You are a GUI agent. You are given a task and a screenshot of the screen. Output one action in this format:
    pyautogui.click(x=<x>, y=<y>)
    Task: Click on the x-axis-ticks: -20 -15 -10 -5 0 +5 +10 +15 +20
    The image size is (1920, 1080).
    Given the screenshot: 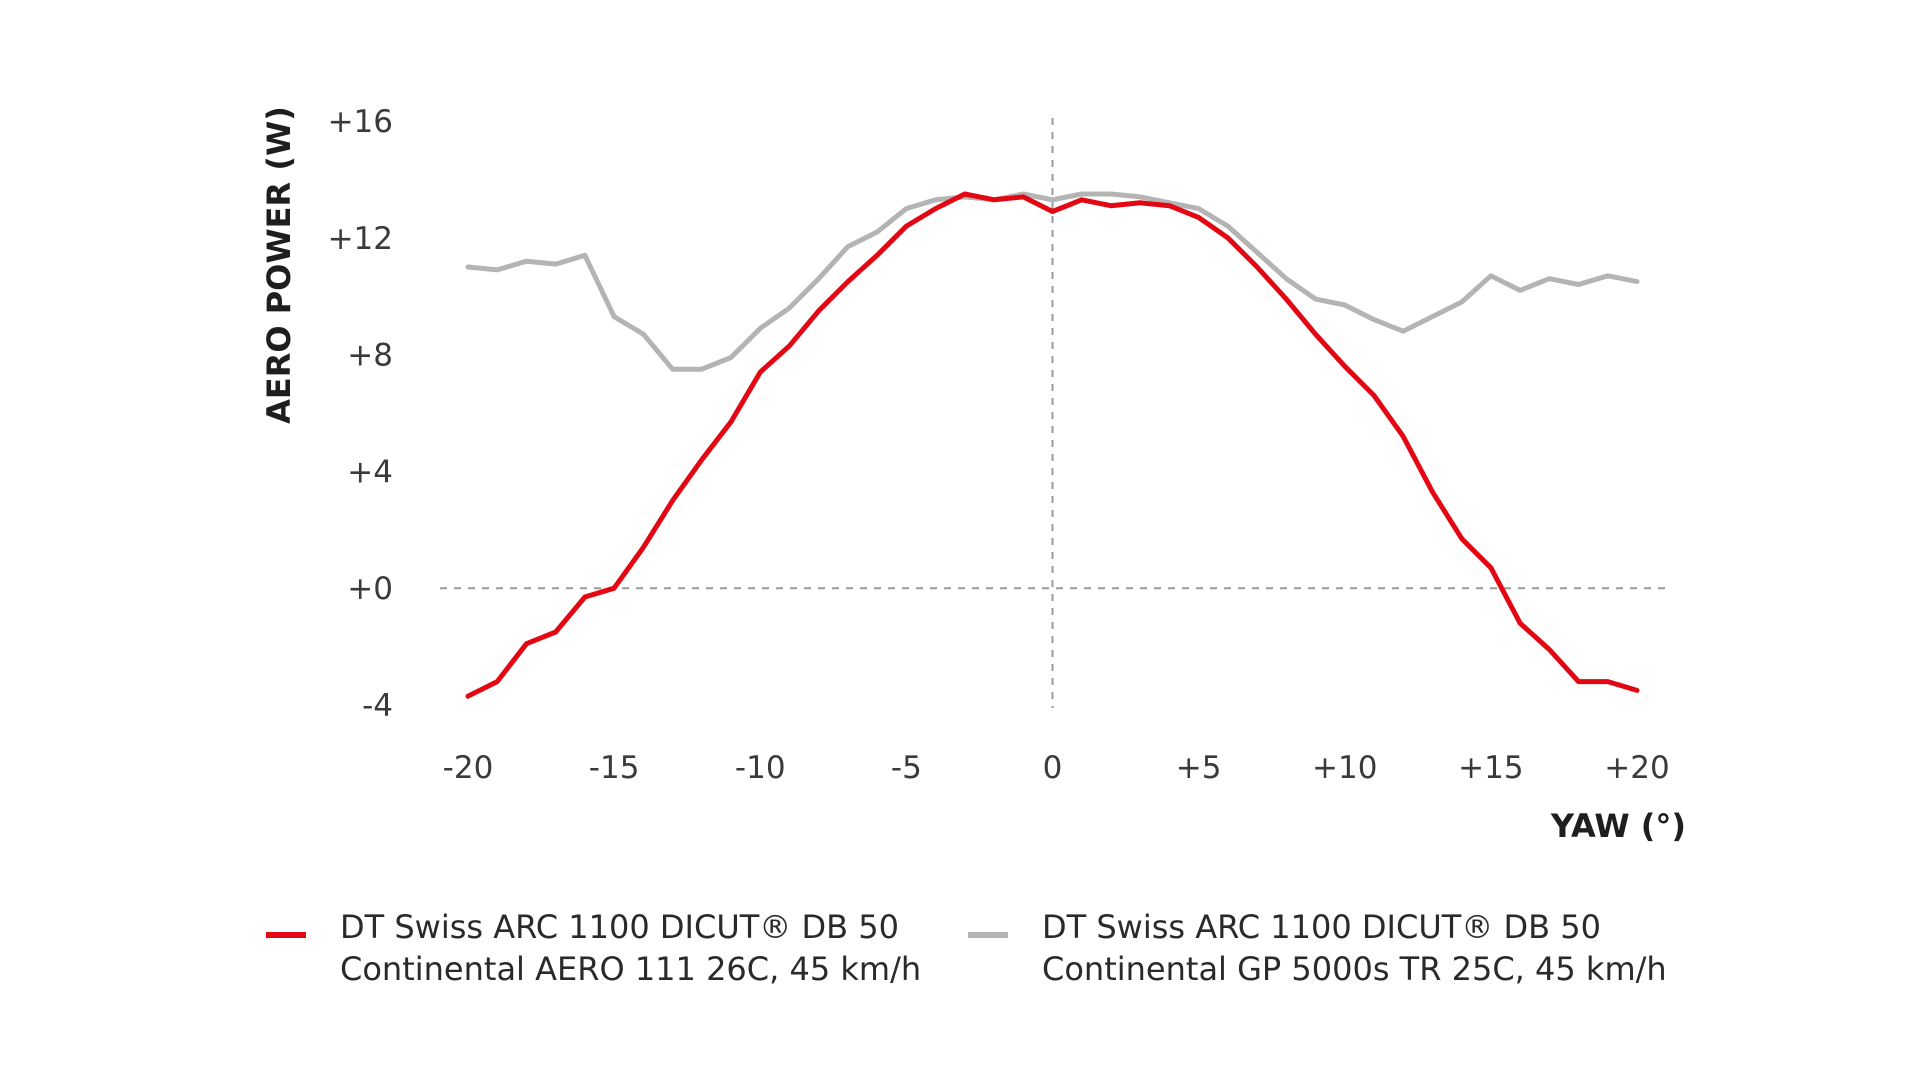 What is the action you would take?
    pyautogui.click(x=1056, y=768)
    